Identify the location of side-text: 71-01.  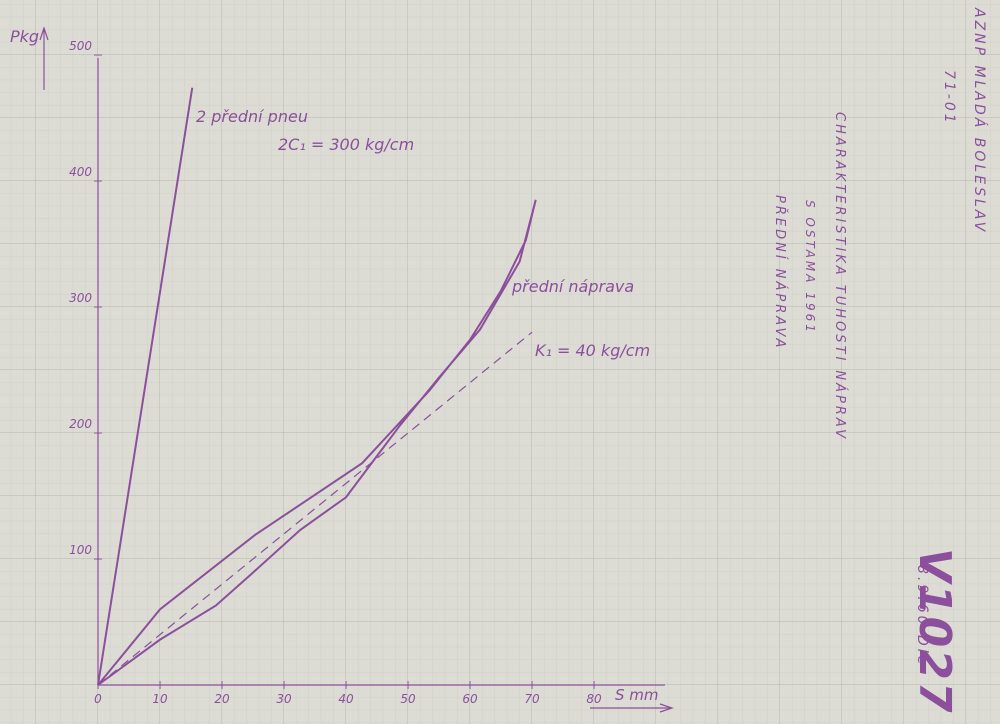
(949, 98).